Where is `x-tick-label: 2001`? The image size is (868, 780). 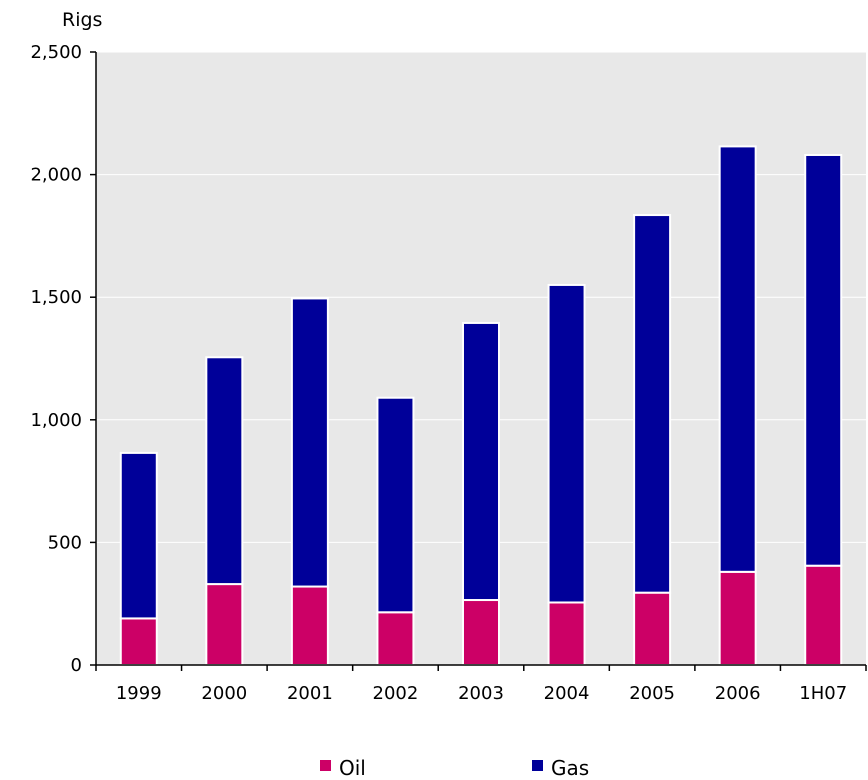 x-tick-label: 2001 is located at coordinates (310, 693).